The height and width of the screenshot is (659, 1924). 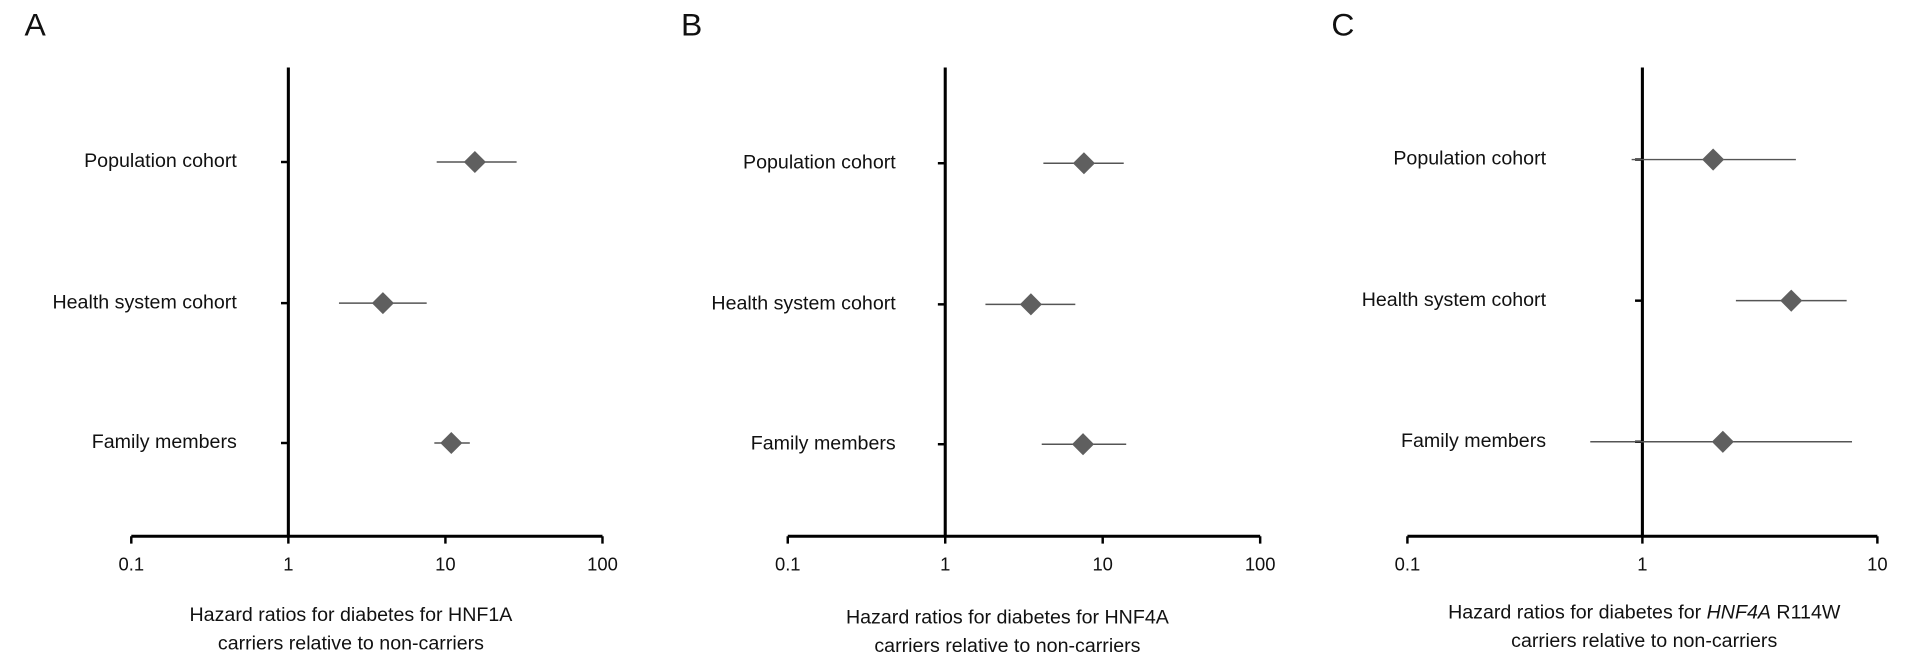 I want to click on panel-letter: B, so click(x=691, y=24).